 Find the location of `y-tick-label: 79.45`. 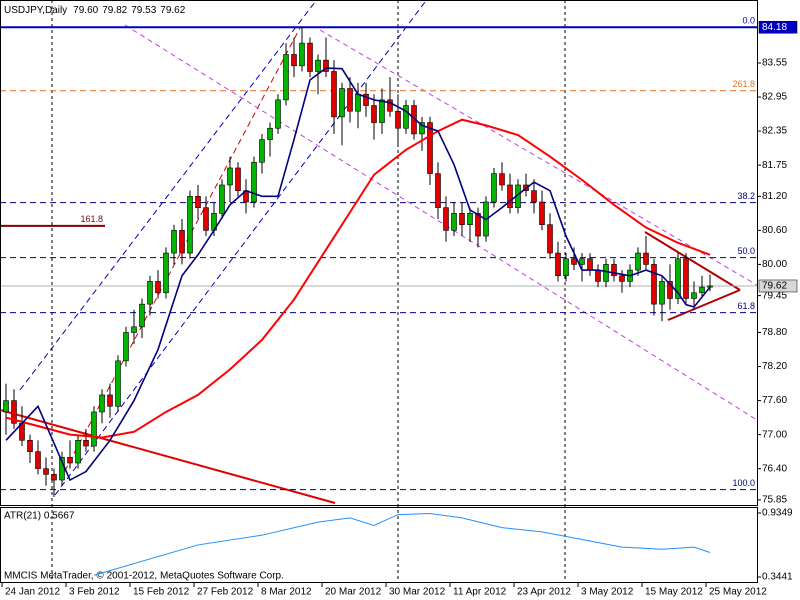

y-tick-label: 79.45 is located at coordinates (774, 295).